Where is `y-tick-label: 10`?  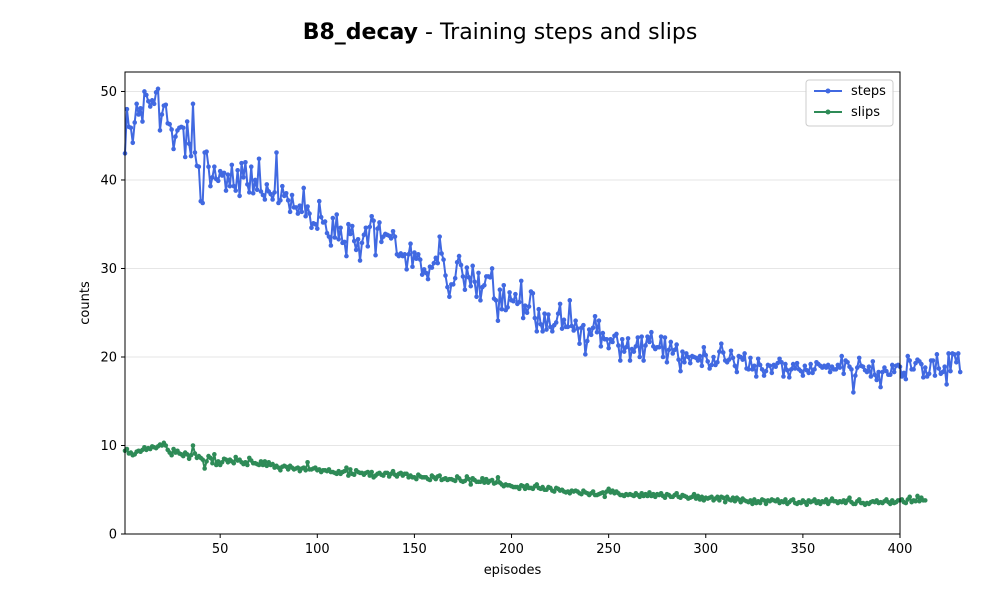
y-tick-label: 10 is located at coordinates (108, 446).